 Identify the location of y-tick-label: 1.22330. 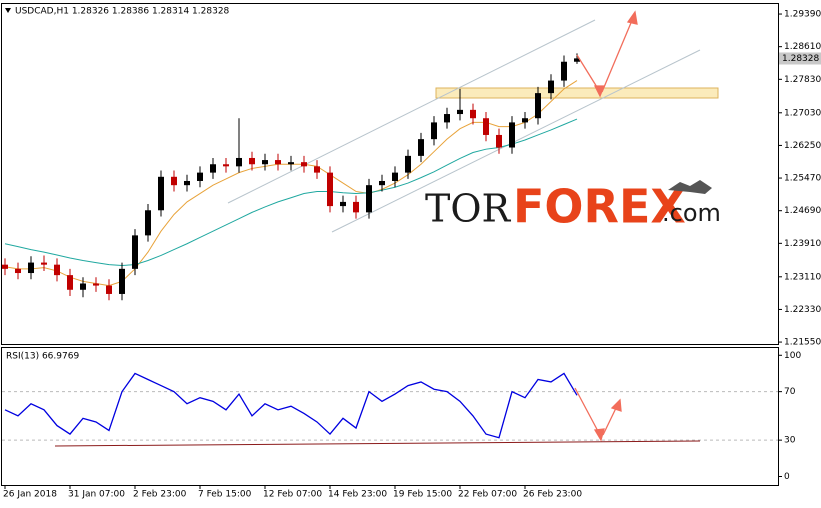
(802, 310).